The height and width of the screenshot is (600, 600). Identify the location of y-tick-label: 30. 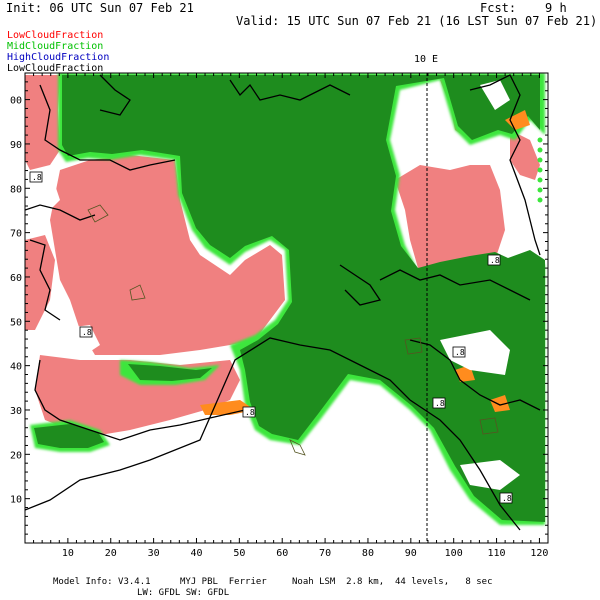
(16, 411).